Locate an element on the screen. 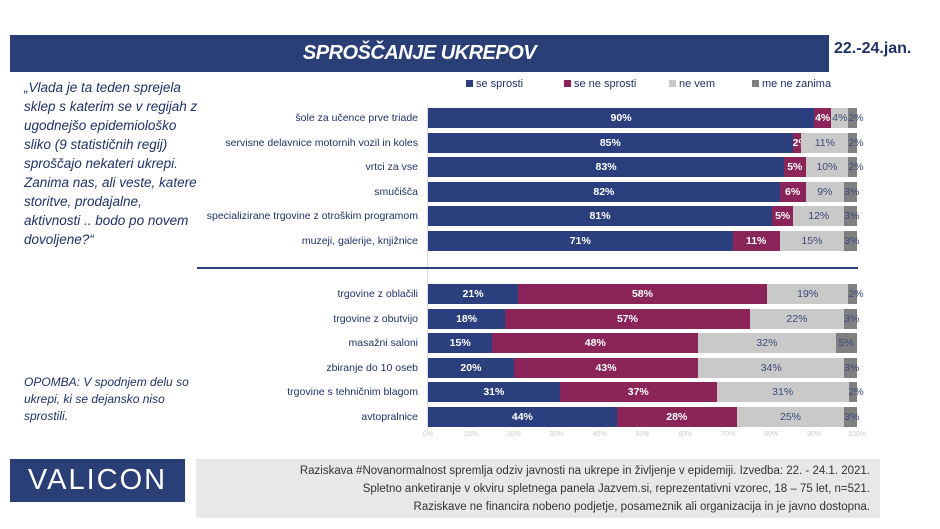 The height and width of the screenshot is (529, 940). bar-se-ne-sprosti: 57% is located at coordinates (627, 318).